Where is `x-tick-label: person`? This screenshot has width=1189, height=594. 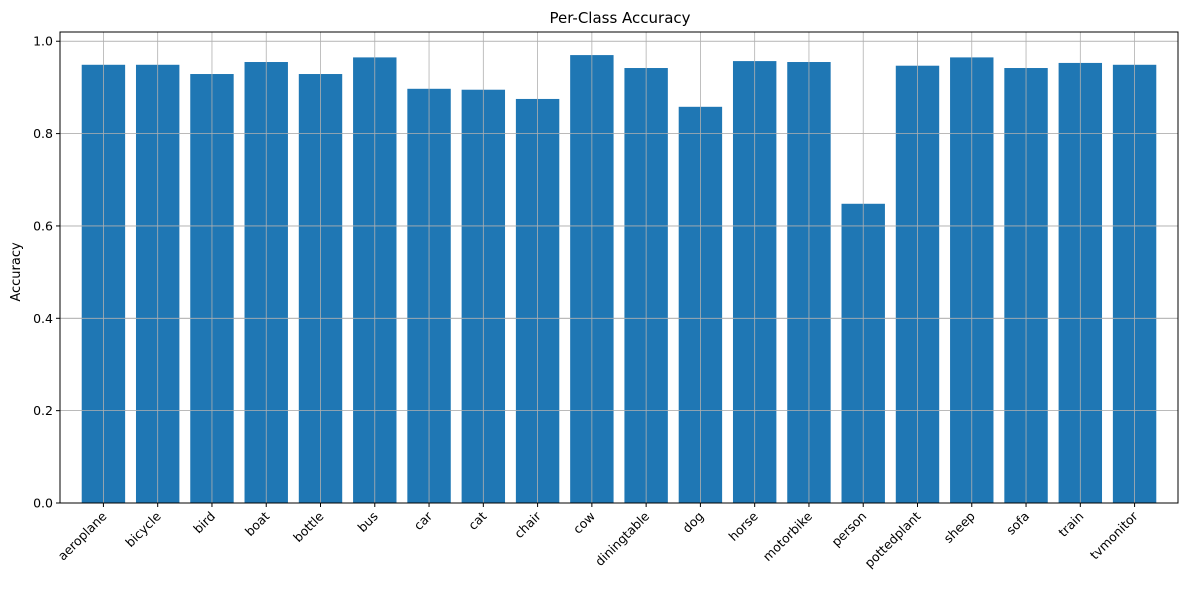 x-tick-label: person is located at coordinates (848, 529).